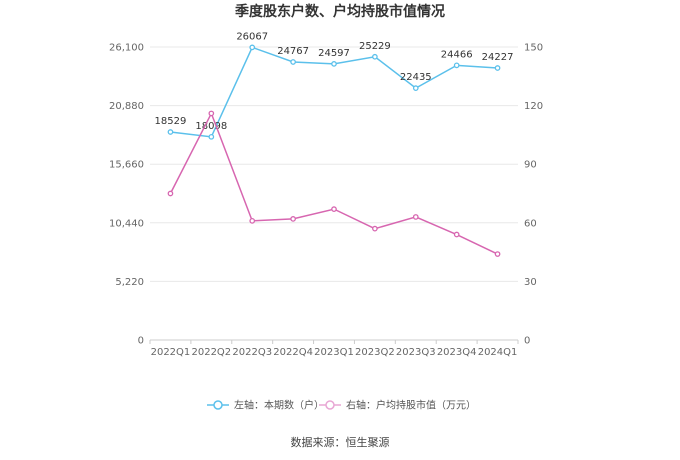 The image size is (680, 460). I want to click on legend-item: 左轴：本期数（户）, so click(265, 405).